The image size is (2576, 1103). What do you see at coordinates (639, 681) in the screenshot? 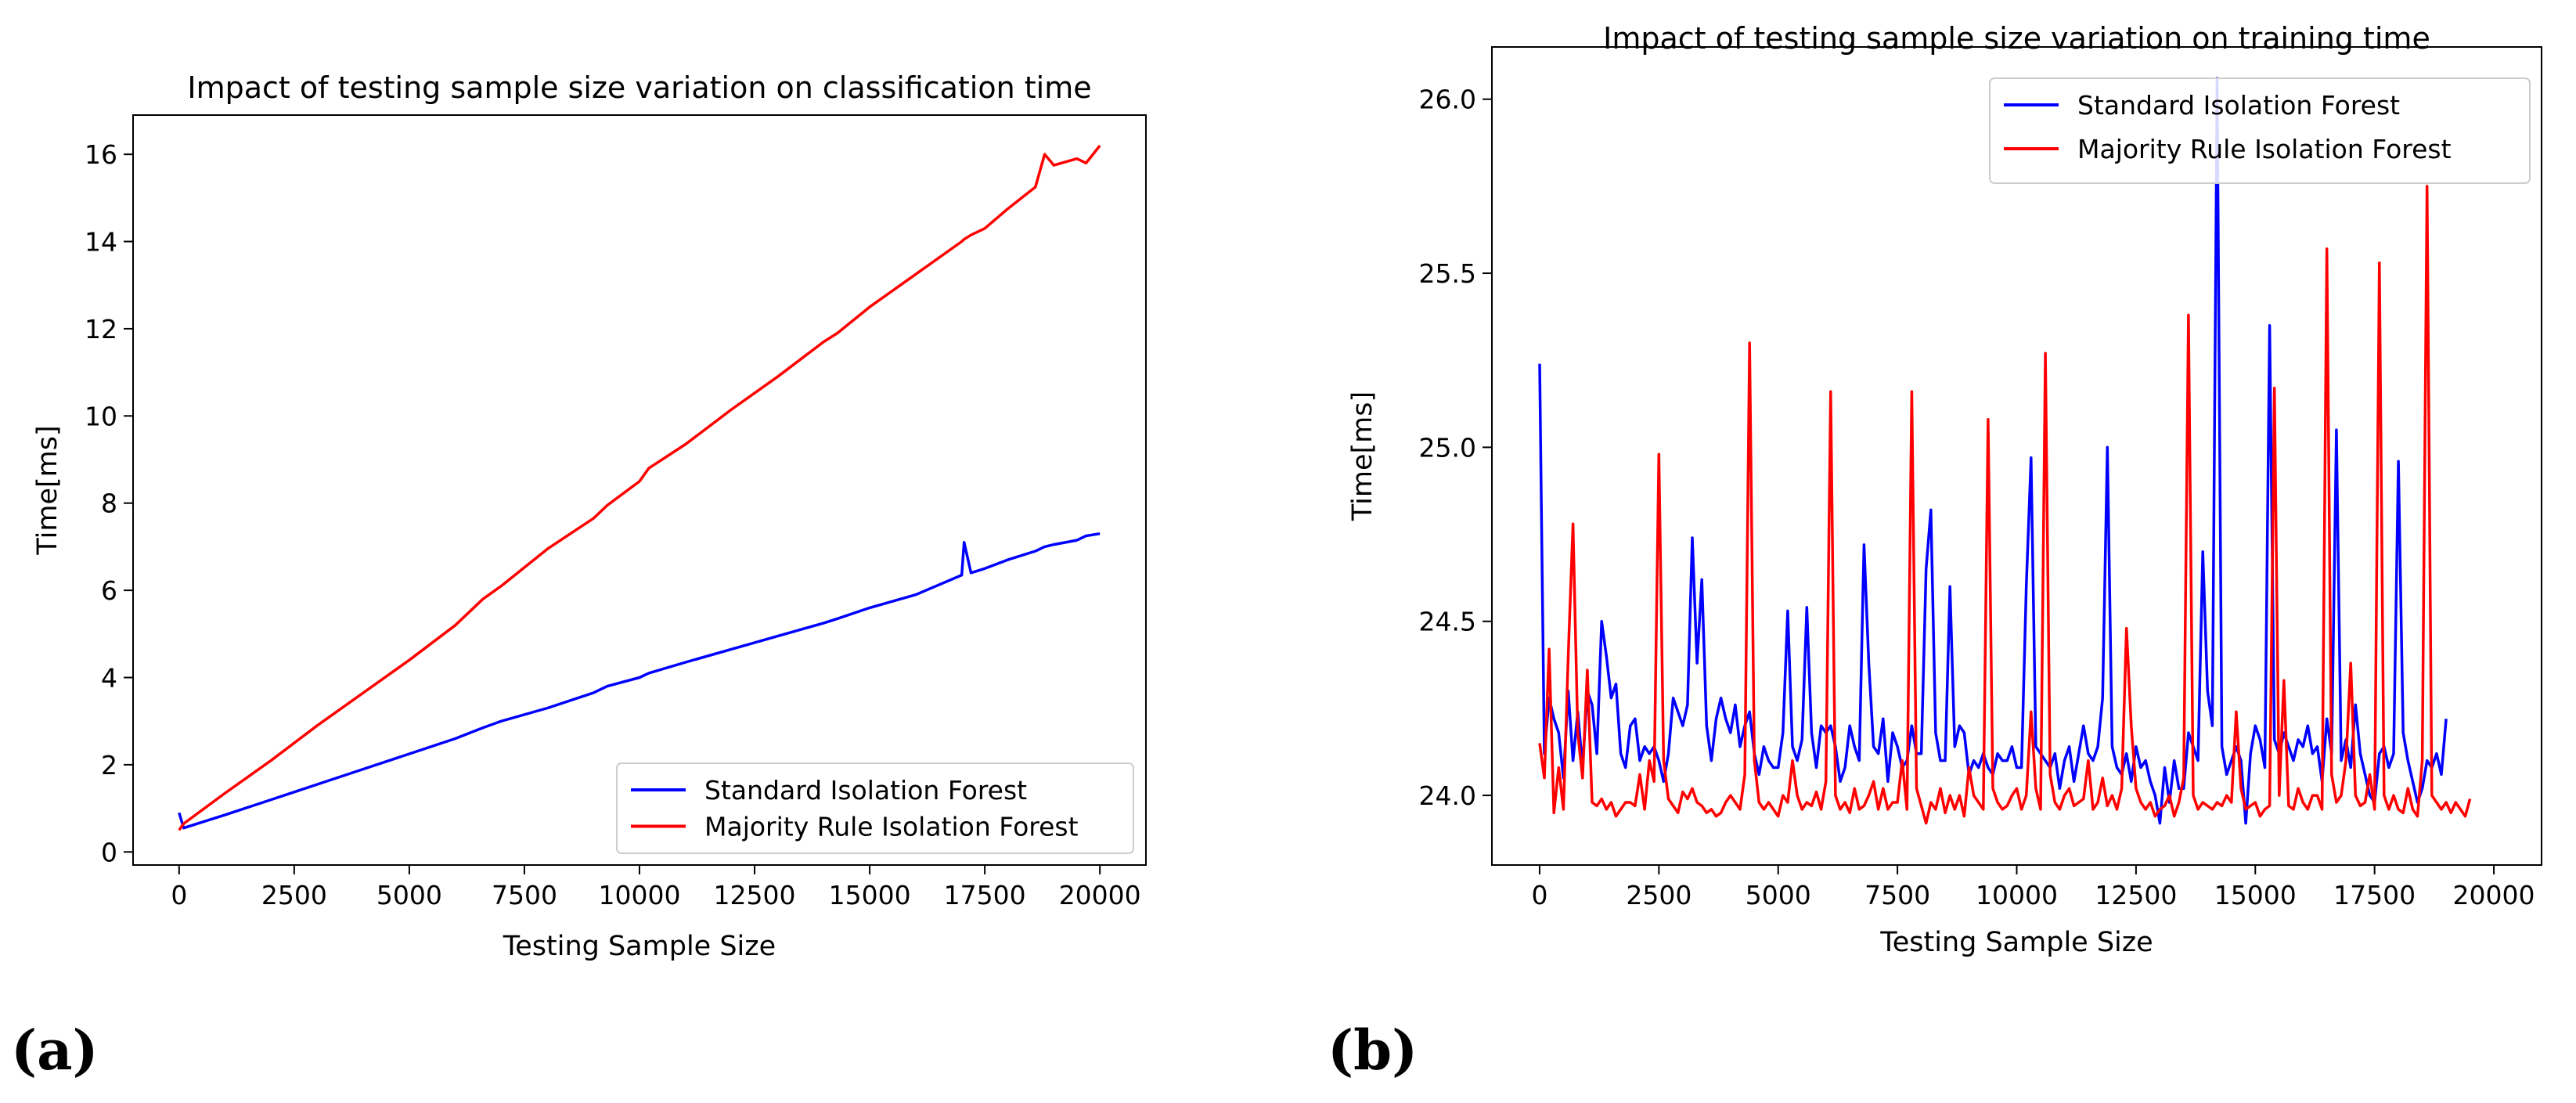
I see `series-line-standard-isolation-forest` at bounding box center [639, 681].